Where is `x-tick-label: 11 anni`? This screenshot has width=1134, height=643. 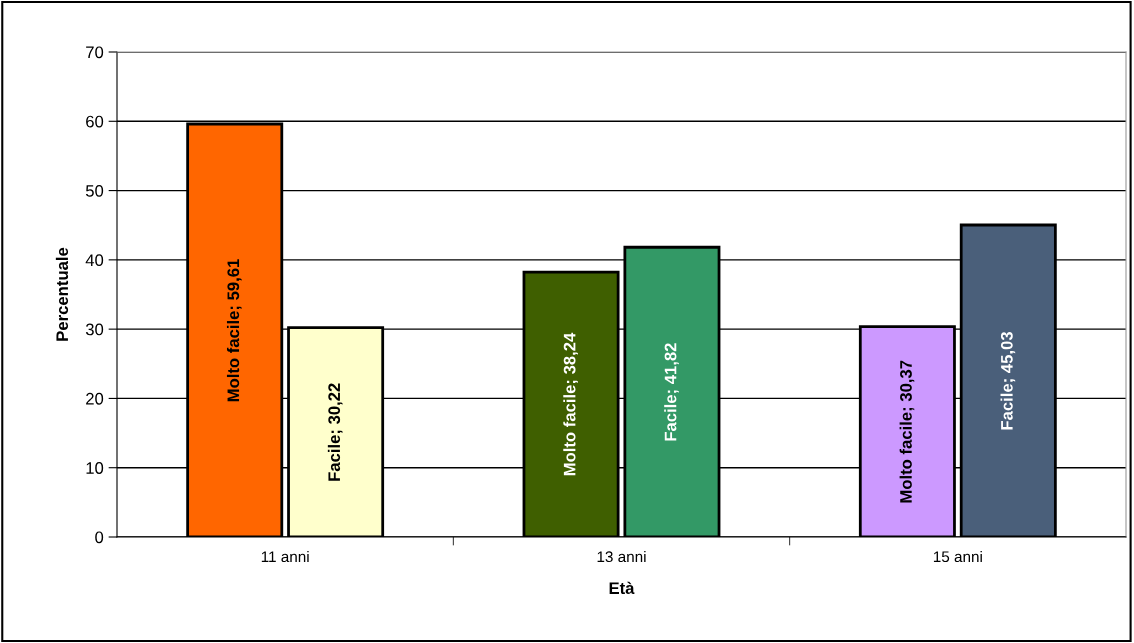 x-tick-label: 11 anni is located at coordinates (285, 556).